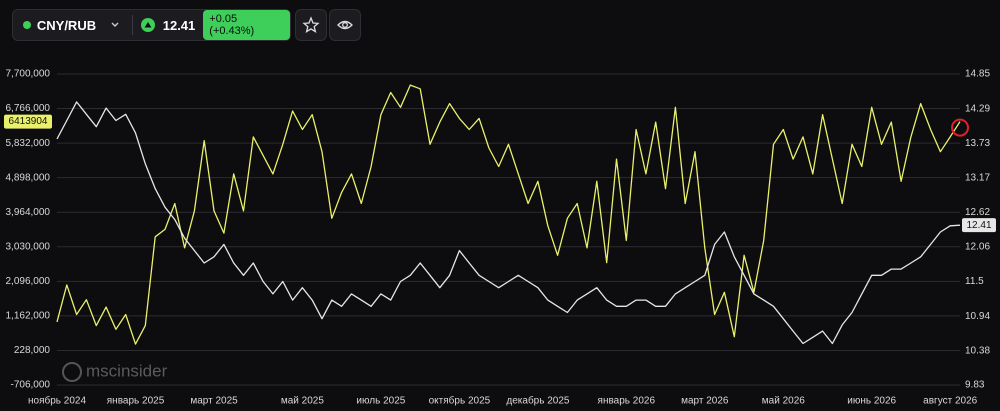 The height and width of the screenshot is (411, 1000). What do you see at coordinates (127, 370) in the screenshot?
I see `logo-text: mscinsider` at bounding box center [127, 370].